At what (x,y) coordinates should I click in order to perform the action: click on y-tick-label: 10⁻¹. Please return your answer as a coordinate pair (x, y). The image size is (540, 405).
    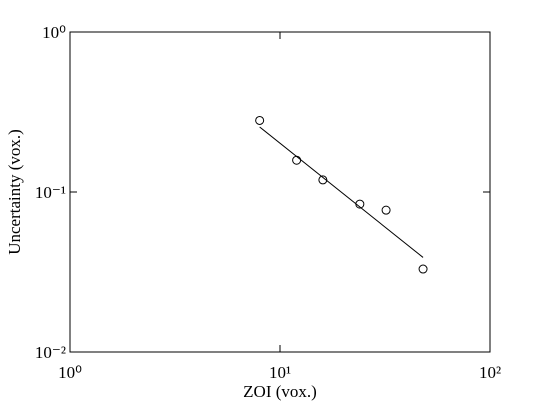
    Looking at the image, I should click on (50, 192).